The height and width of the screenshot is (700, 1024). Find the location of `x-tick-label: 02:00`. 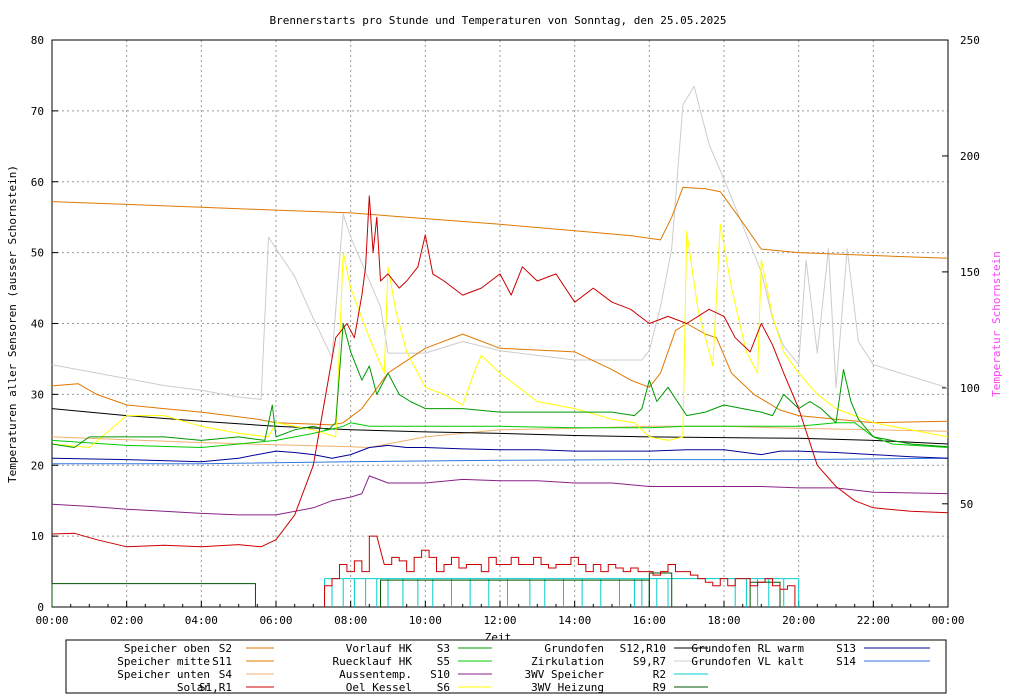

x-tick-label: 02:00 is located at coordinates (126, 620).